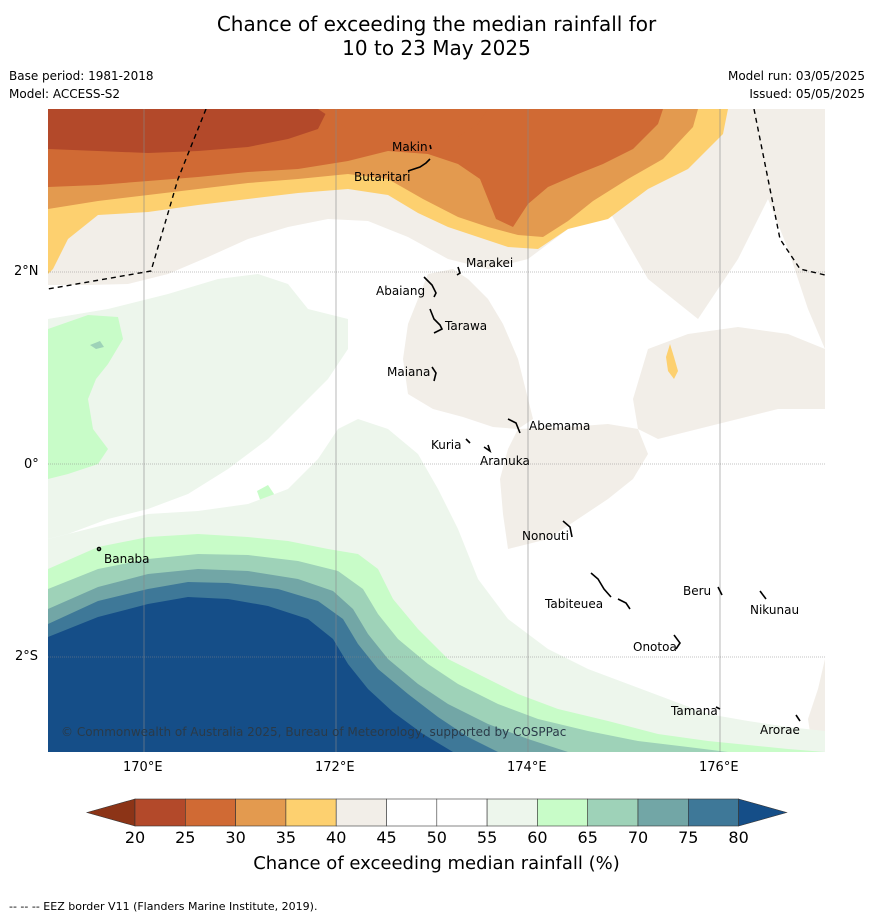  Describe the element at coordinates (655, 647) in the screenshot. I see `label-onotoa: Onotoa` at that location.